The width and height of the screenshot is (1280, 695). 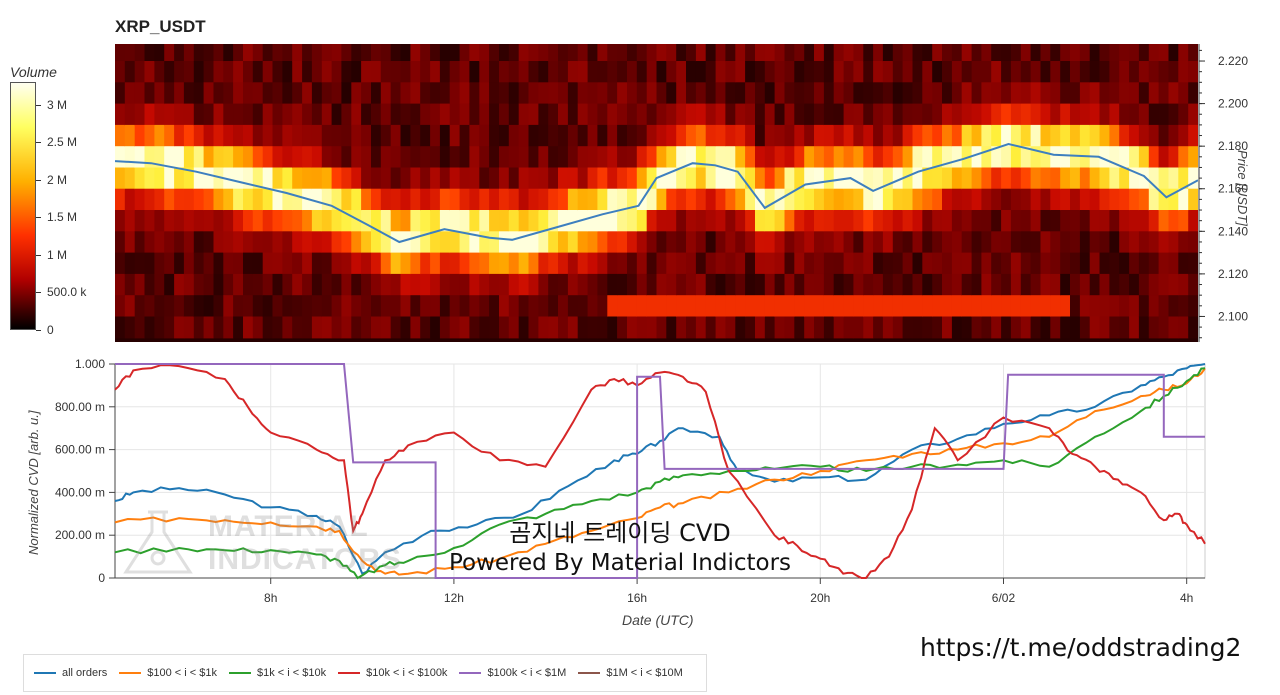 What do you see at coordinates (630, 673) in the screenshot?
I see `legend-item: $1M < i < $10M` at bounding box center [630, 673].